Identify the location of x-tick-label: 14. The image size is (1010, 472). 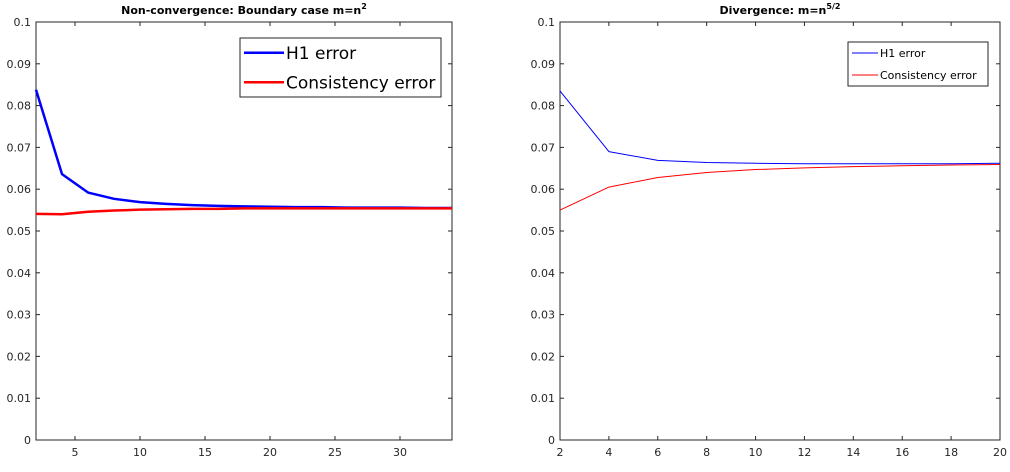
(853, 452).